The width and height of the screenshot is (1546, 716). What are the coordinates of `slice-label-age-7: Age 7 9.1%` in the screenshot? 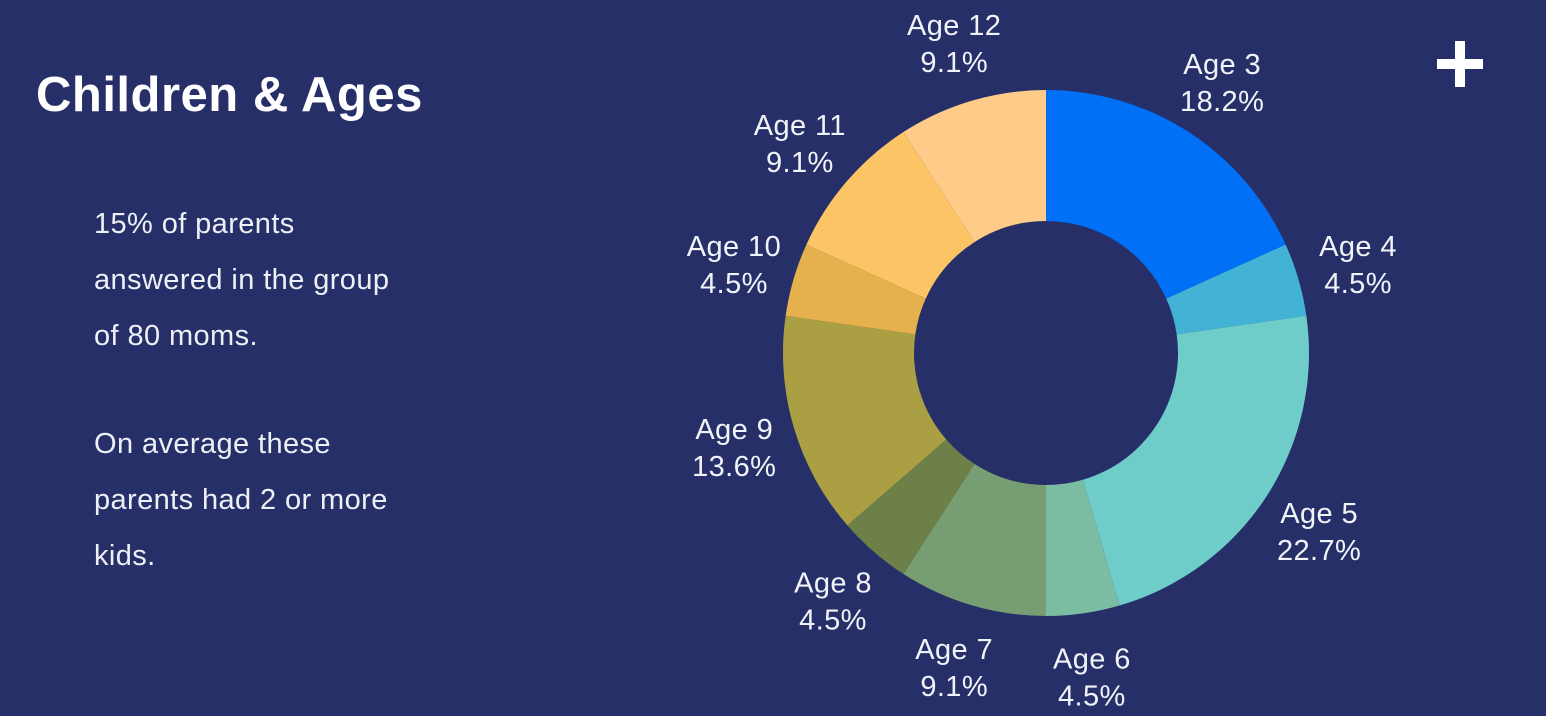 It's located at (954, 668).